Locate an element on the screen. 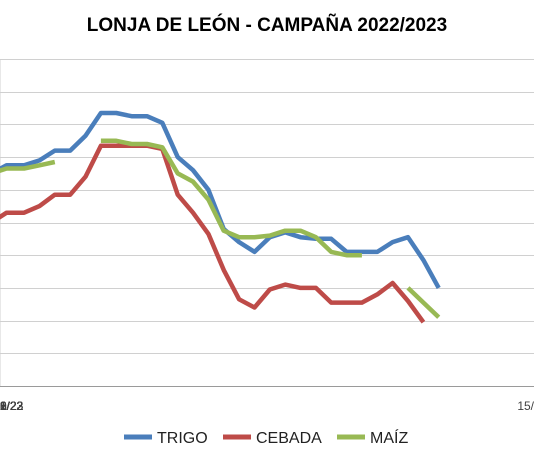 This screenshot has height=462, width=534. x-tick-label: 15/09/22 is located at coordinates (12, 406).